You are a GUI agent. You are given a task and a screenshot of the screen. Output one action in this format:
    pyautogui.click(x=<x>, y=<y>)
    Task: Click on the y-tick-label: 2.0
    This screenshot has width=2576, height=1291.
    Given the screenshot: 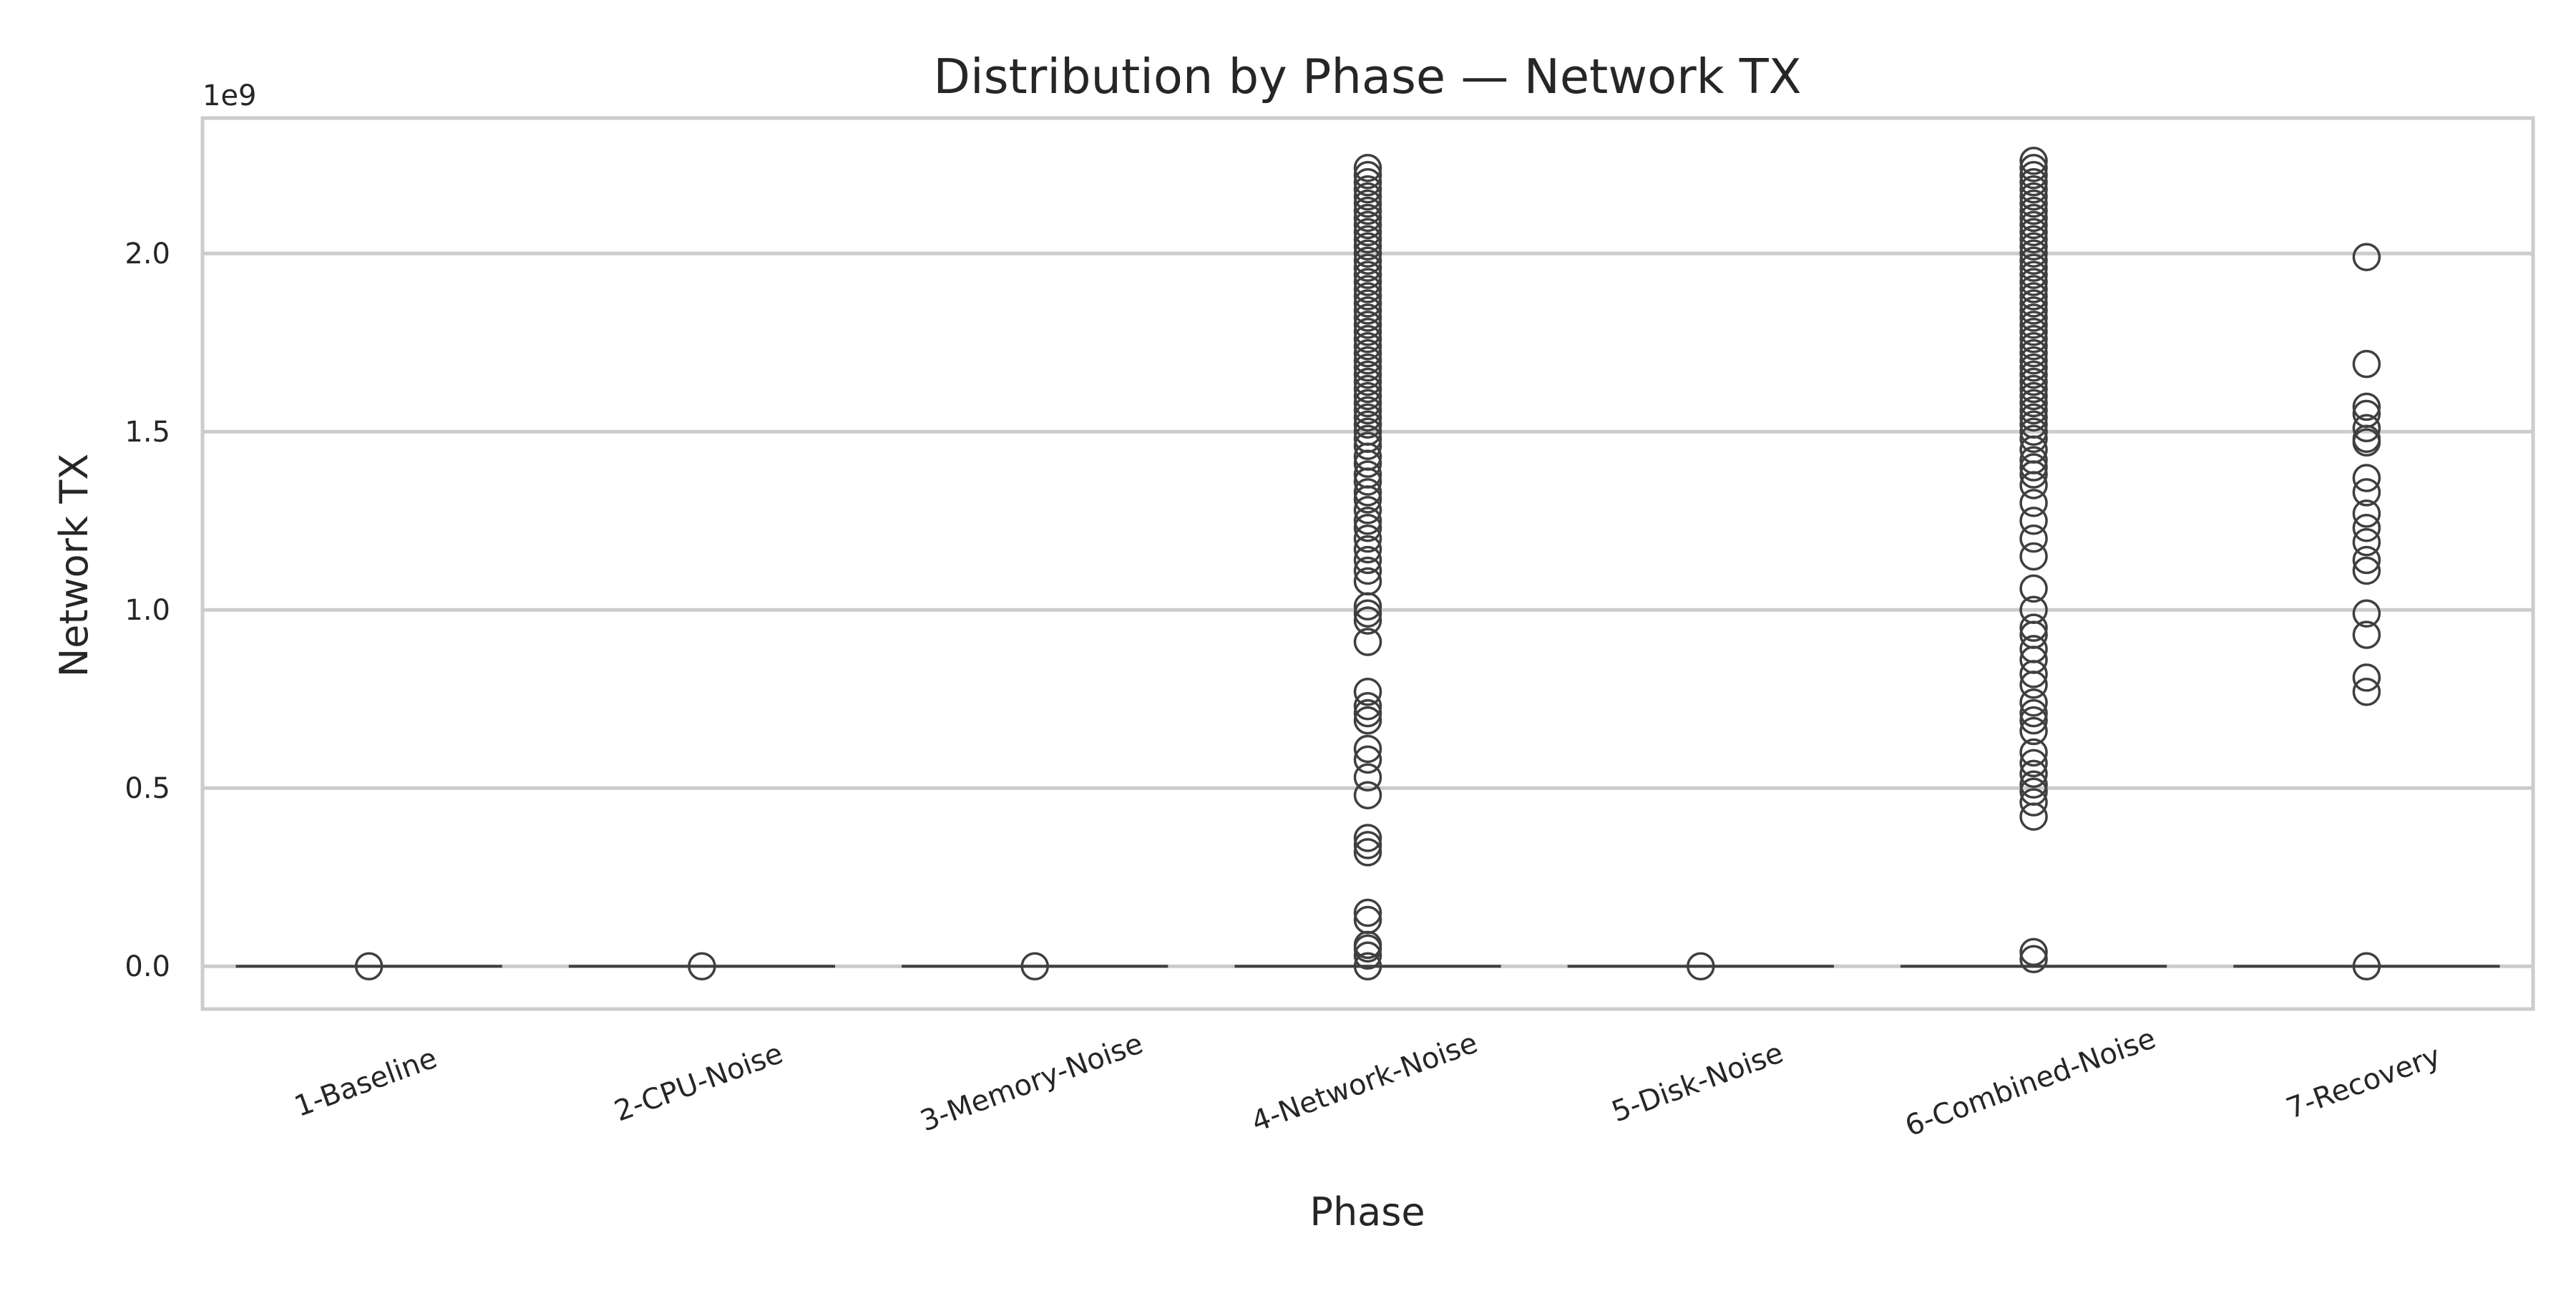 What is the action you would take?
    pyautogui.click(x=147, y=254)
    